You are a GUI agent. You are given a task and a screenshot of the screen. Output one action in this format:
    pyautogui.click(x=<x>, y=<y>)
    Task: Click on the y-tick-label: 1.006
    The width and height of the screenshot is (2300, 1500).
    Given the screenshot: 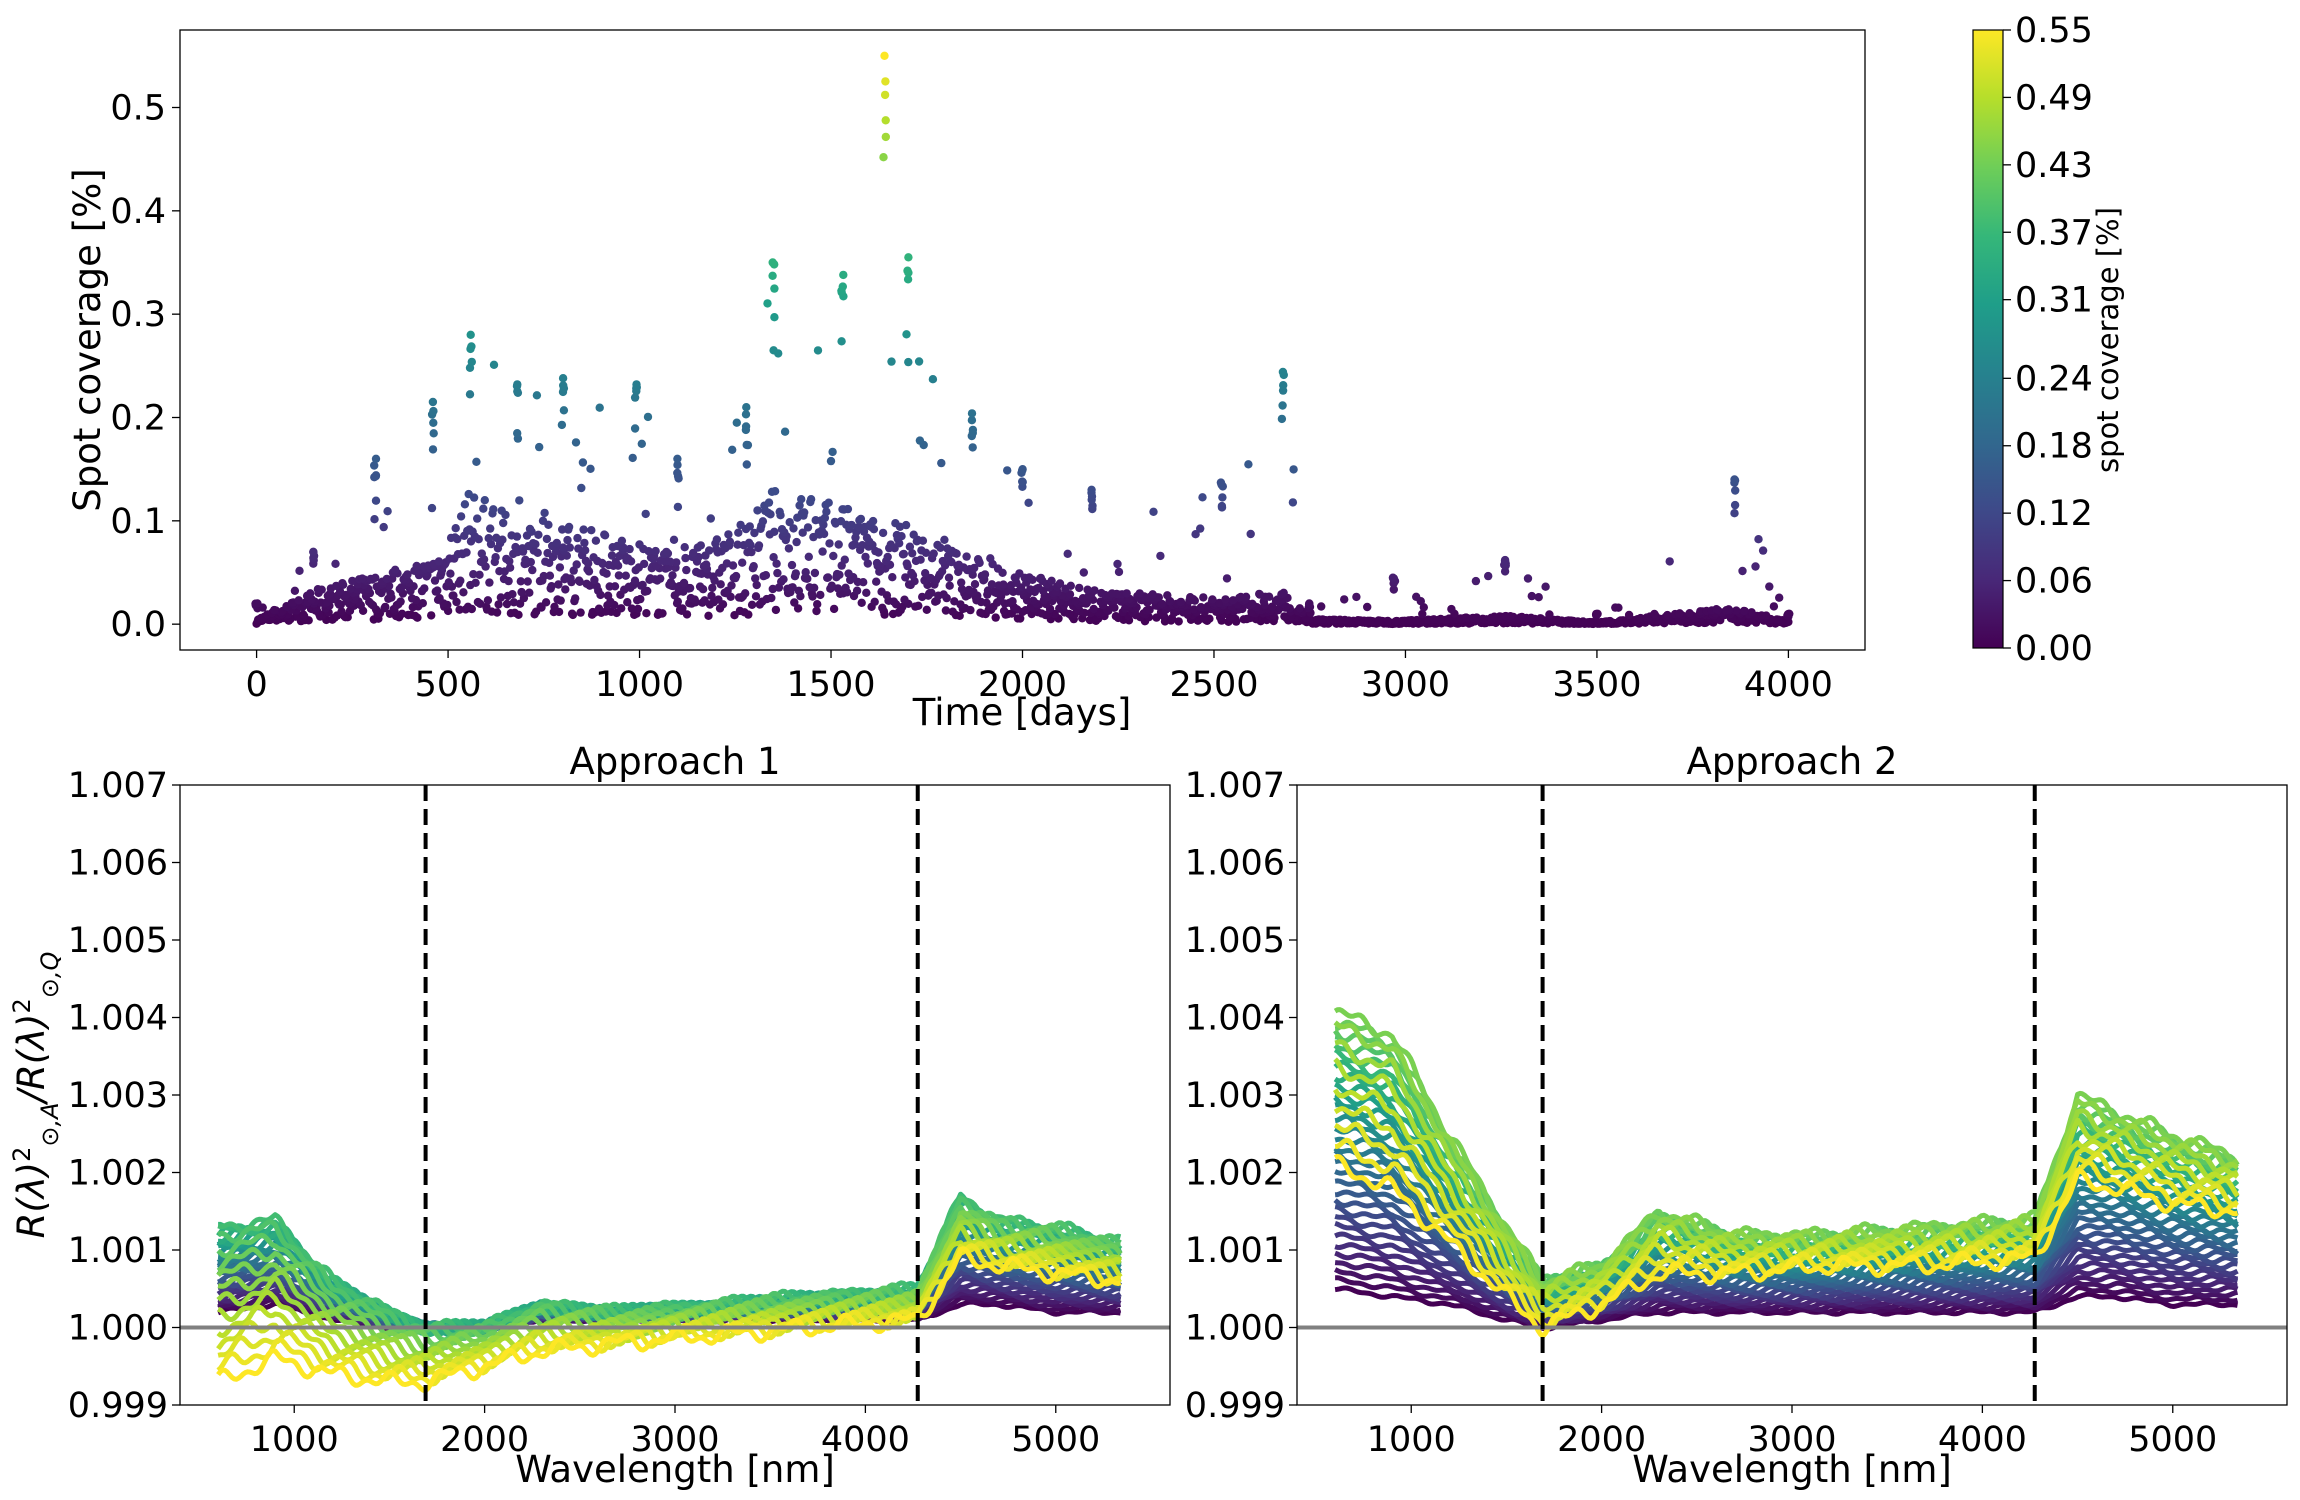 What is the action you would take?
    pyautogui.click(x=1235, y=864)
    